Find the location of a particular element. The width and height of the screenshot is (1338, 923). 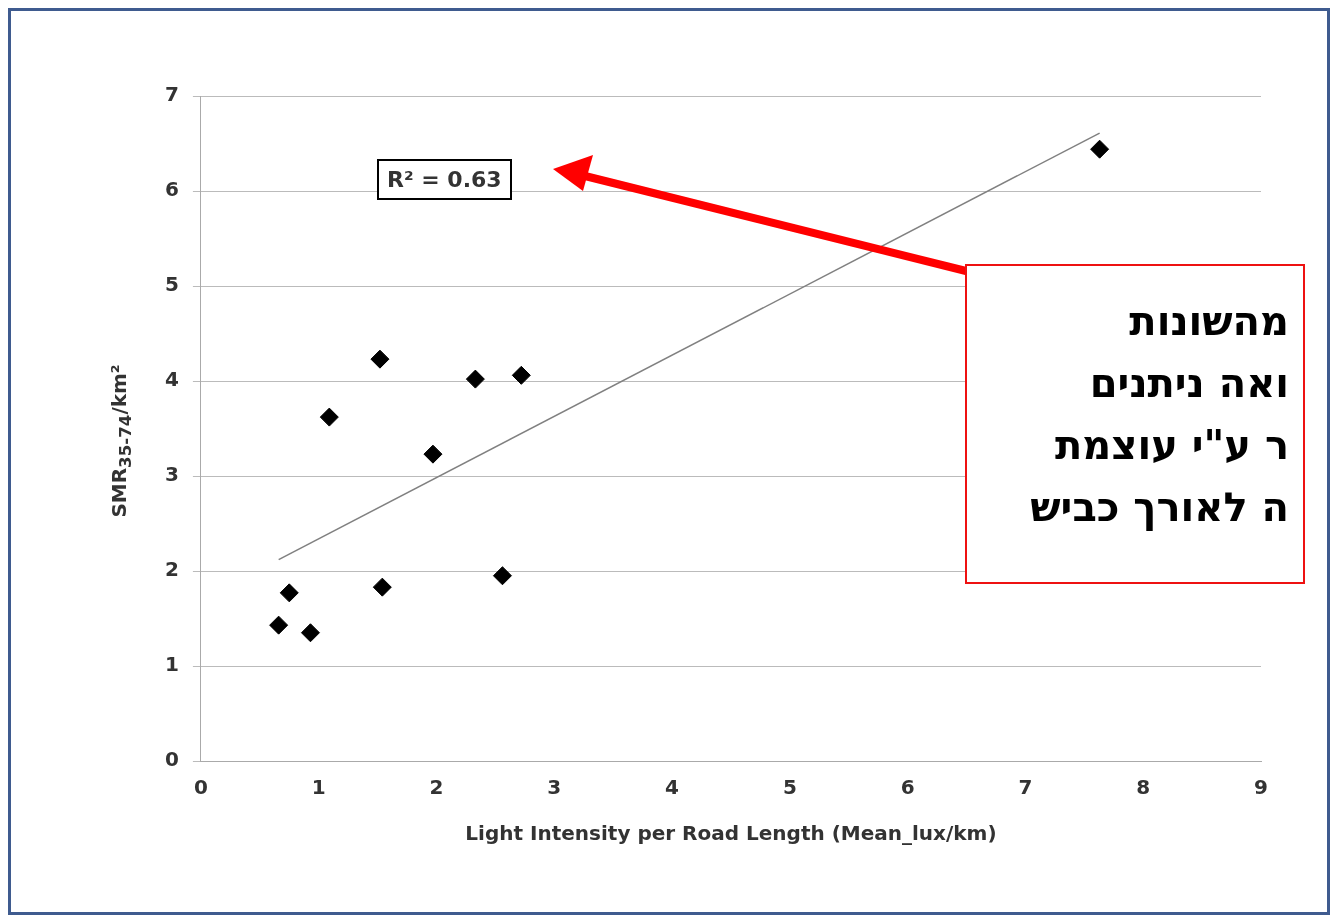

x-tick-label: 0 is located at coordinates (200, 787).